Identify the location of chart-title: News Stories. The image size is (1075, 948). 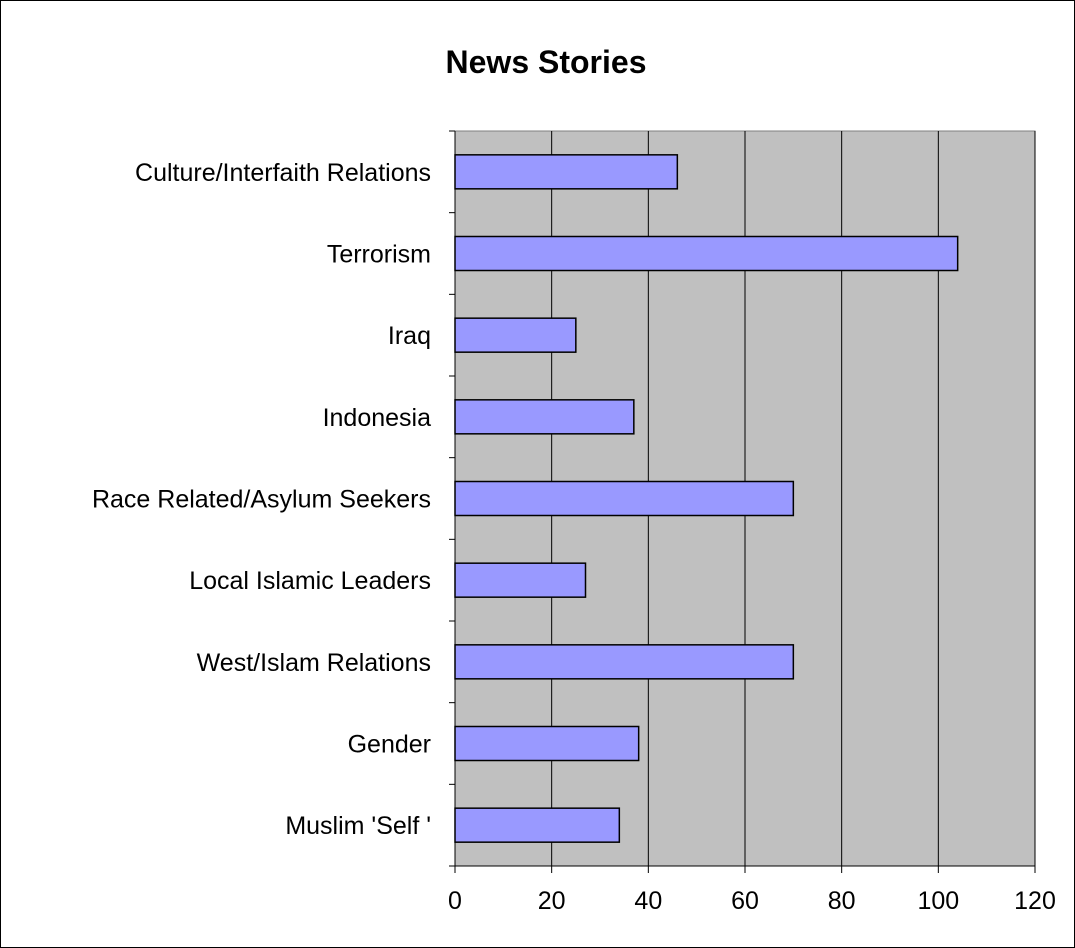
(546, 62).